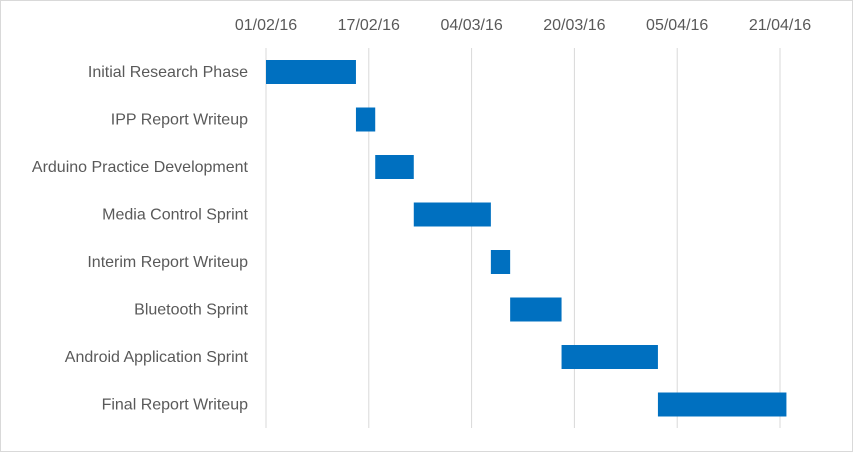  Describe the element at coordinates (175, 215) in the screenshot. I see `task-label: Media Control Sprint` at that location.